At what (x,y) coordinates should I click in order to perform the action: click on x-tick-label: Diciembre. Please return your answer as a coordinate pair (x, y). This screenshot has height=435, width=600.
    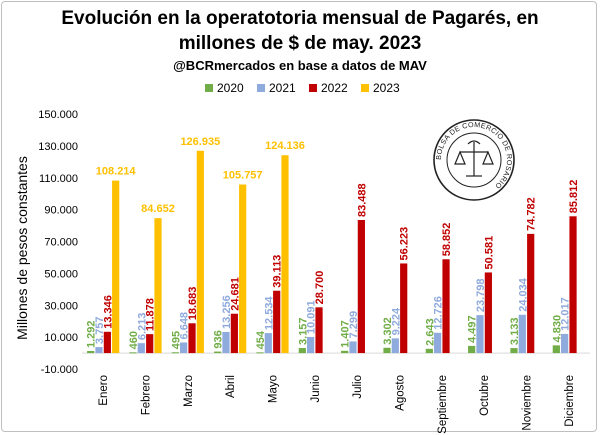
    Looking at the image, I should click on (570, 401).